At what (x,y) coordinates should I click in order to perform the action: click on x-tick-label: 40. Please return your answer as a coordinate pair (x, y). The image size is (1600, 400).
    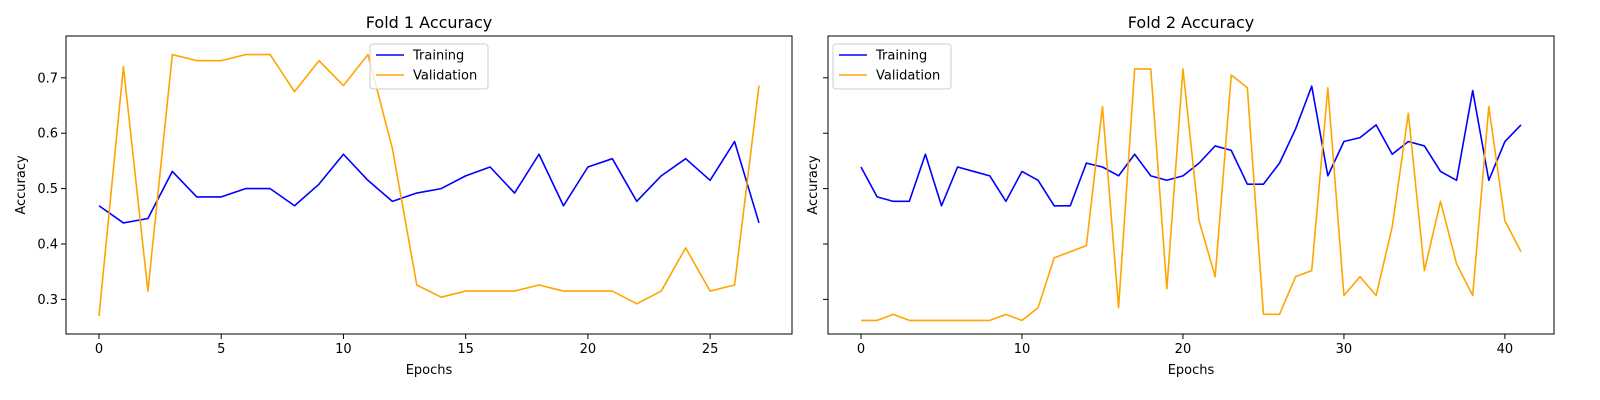
    Looking at the image, I should click on (1505, 349).